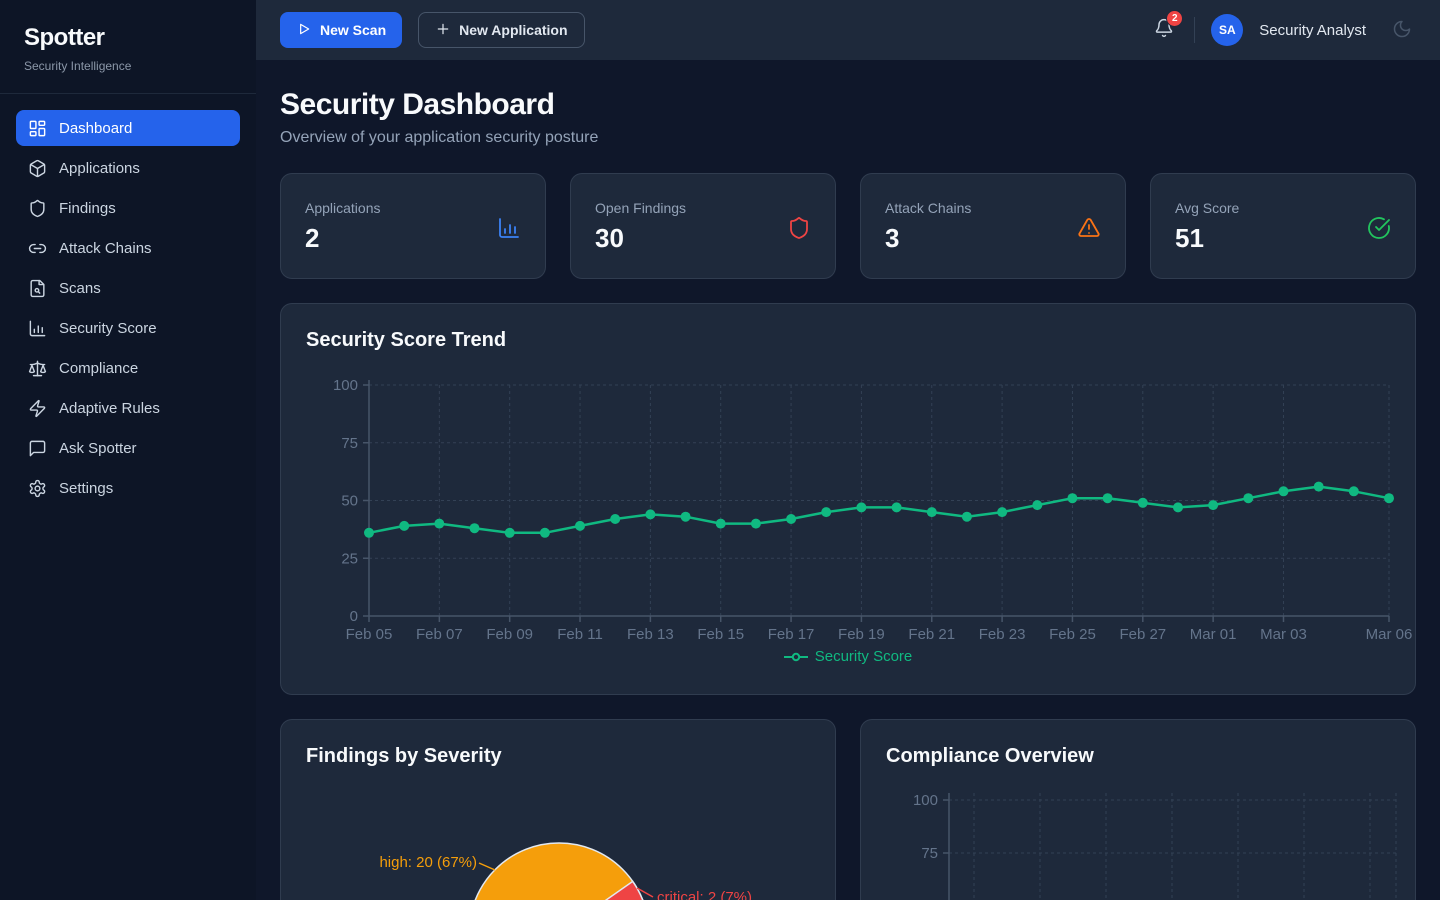  What do you see at coordinates (1167, 28) in the screenshot?
I see `notifications-button: 2` at bounding box center [1167, 28].